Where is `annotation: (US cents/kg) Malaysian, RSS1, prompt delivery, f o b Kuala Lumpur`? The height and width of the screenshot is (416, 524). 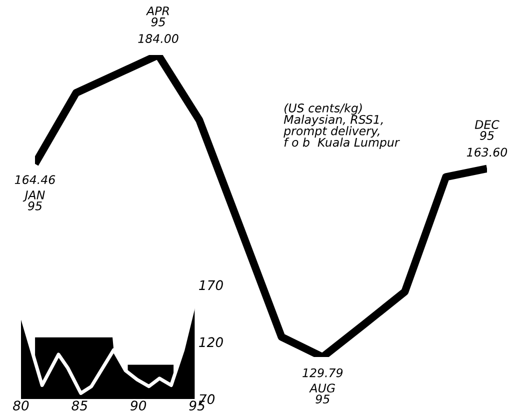 annotation: (US cents/kg) Malaysian, RSS1, prompt delivery, f o b Kuala Lumpur is located at coordinates (342, 126).